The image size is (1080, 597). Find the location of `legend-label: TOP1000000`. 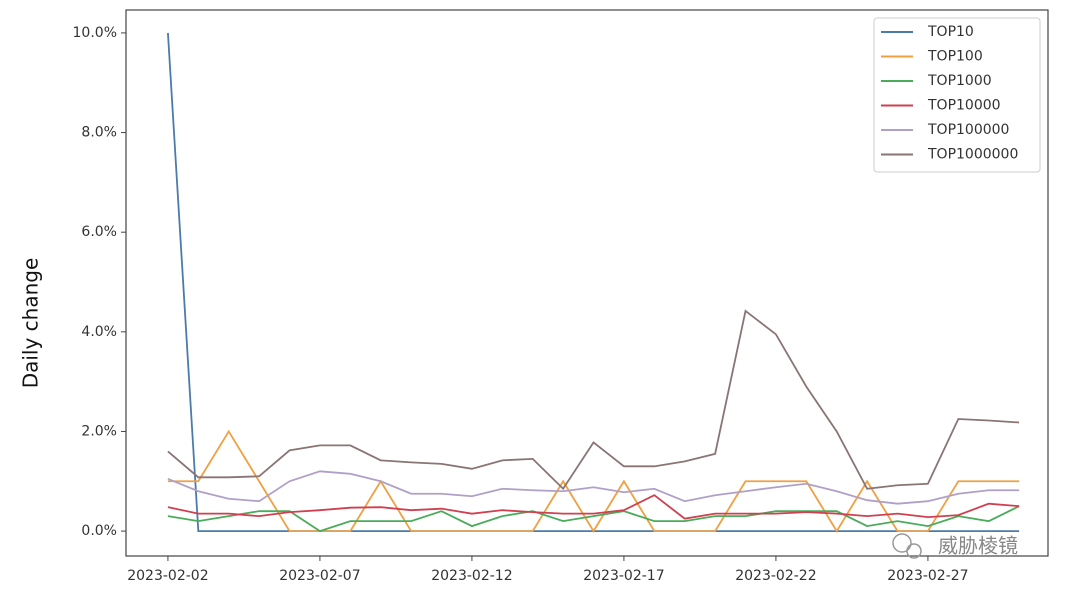

legend-label: TOP1000000 is located at coordinates (972, 155).